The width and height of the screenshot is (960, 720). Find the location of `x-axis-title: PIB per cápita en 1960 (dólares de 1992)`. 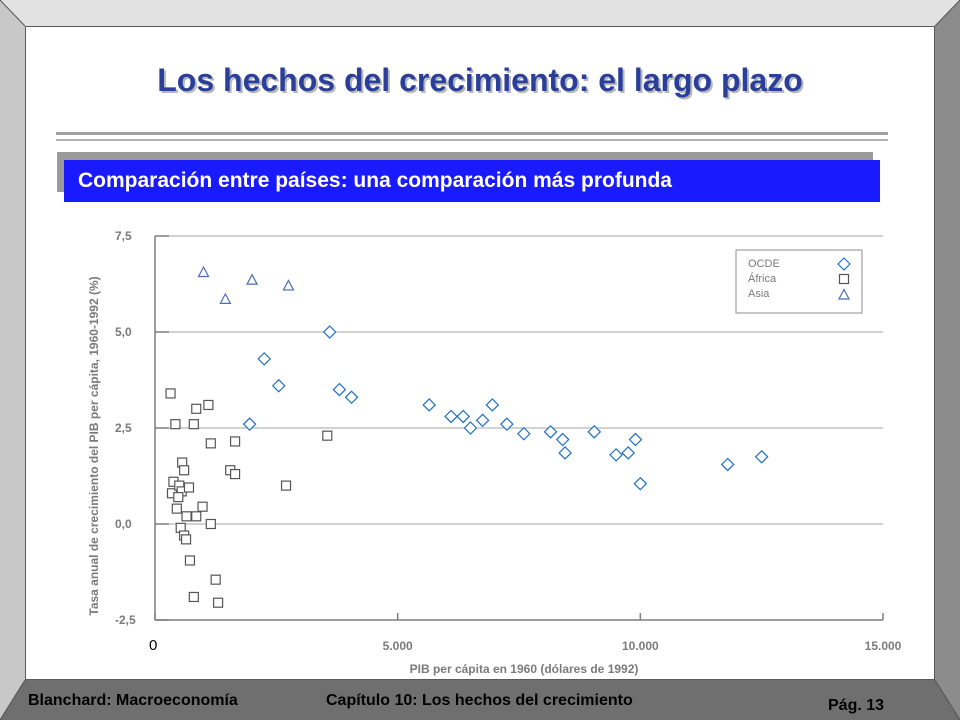

x-axis-title: PIB per cápita en 1960 (dólares de 1992) is located at coordinates (524, 669).